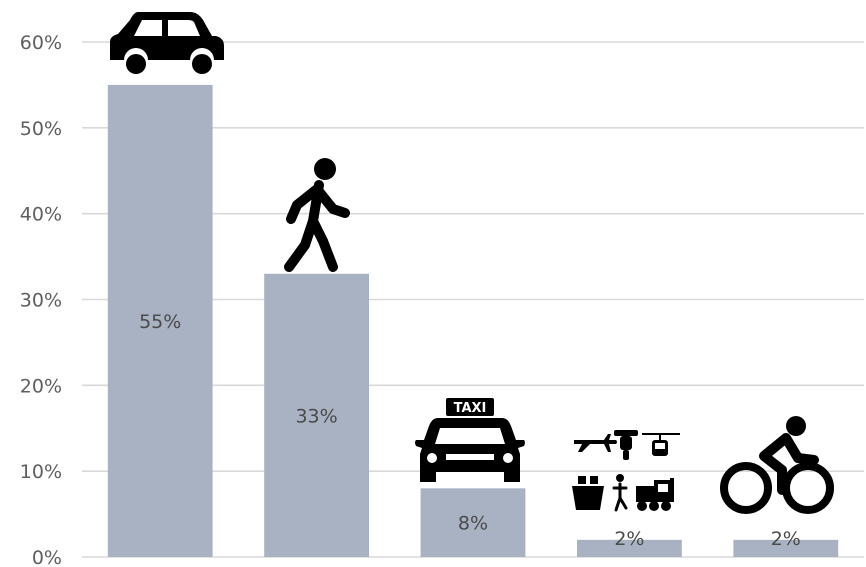 The image size is (866, 567). What do you see at coordinates (629, 539) in the screenshot?
I see `data-label-other: 2%` at bounding box center [629, 539].